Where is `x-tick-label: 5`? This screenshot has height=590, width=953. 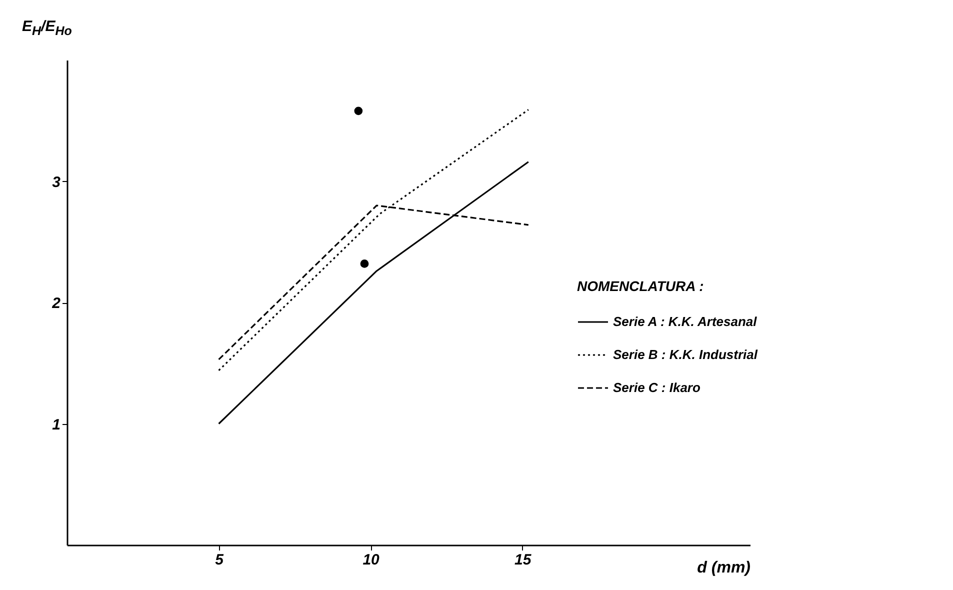 x-tick-label: 5 is located at coordinates (219, 560).